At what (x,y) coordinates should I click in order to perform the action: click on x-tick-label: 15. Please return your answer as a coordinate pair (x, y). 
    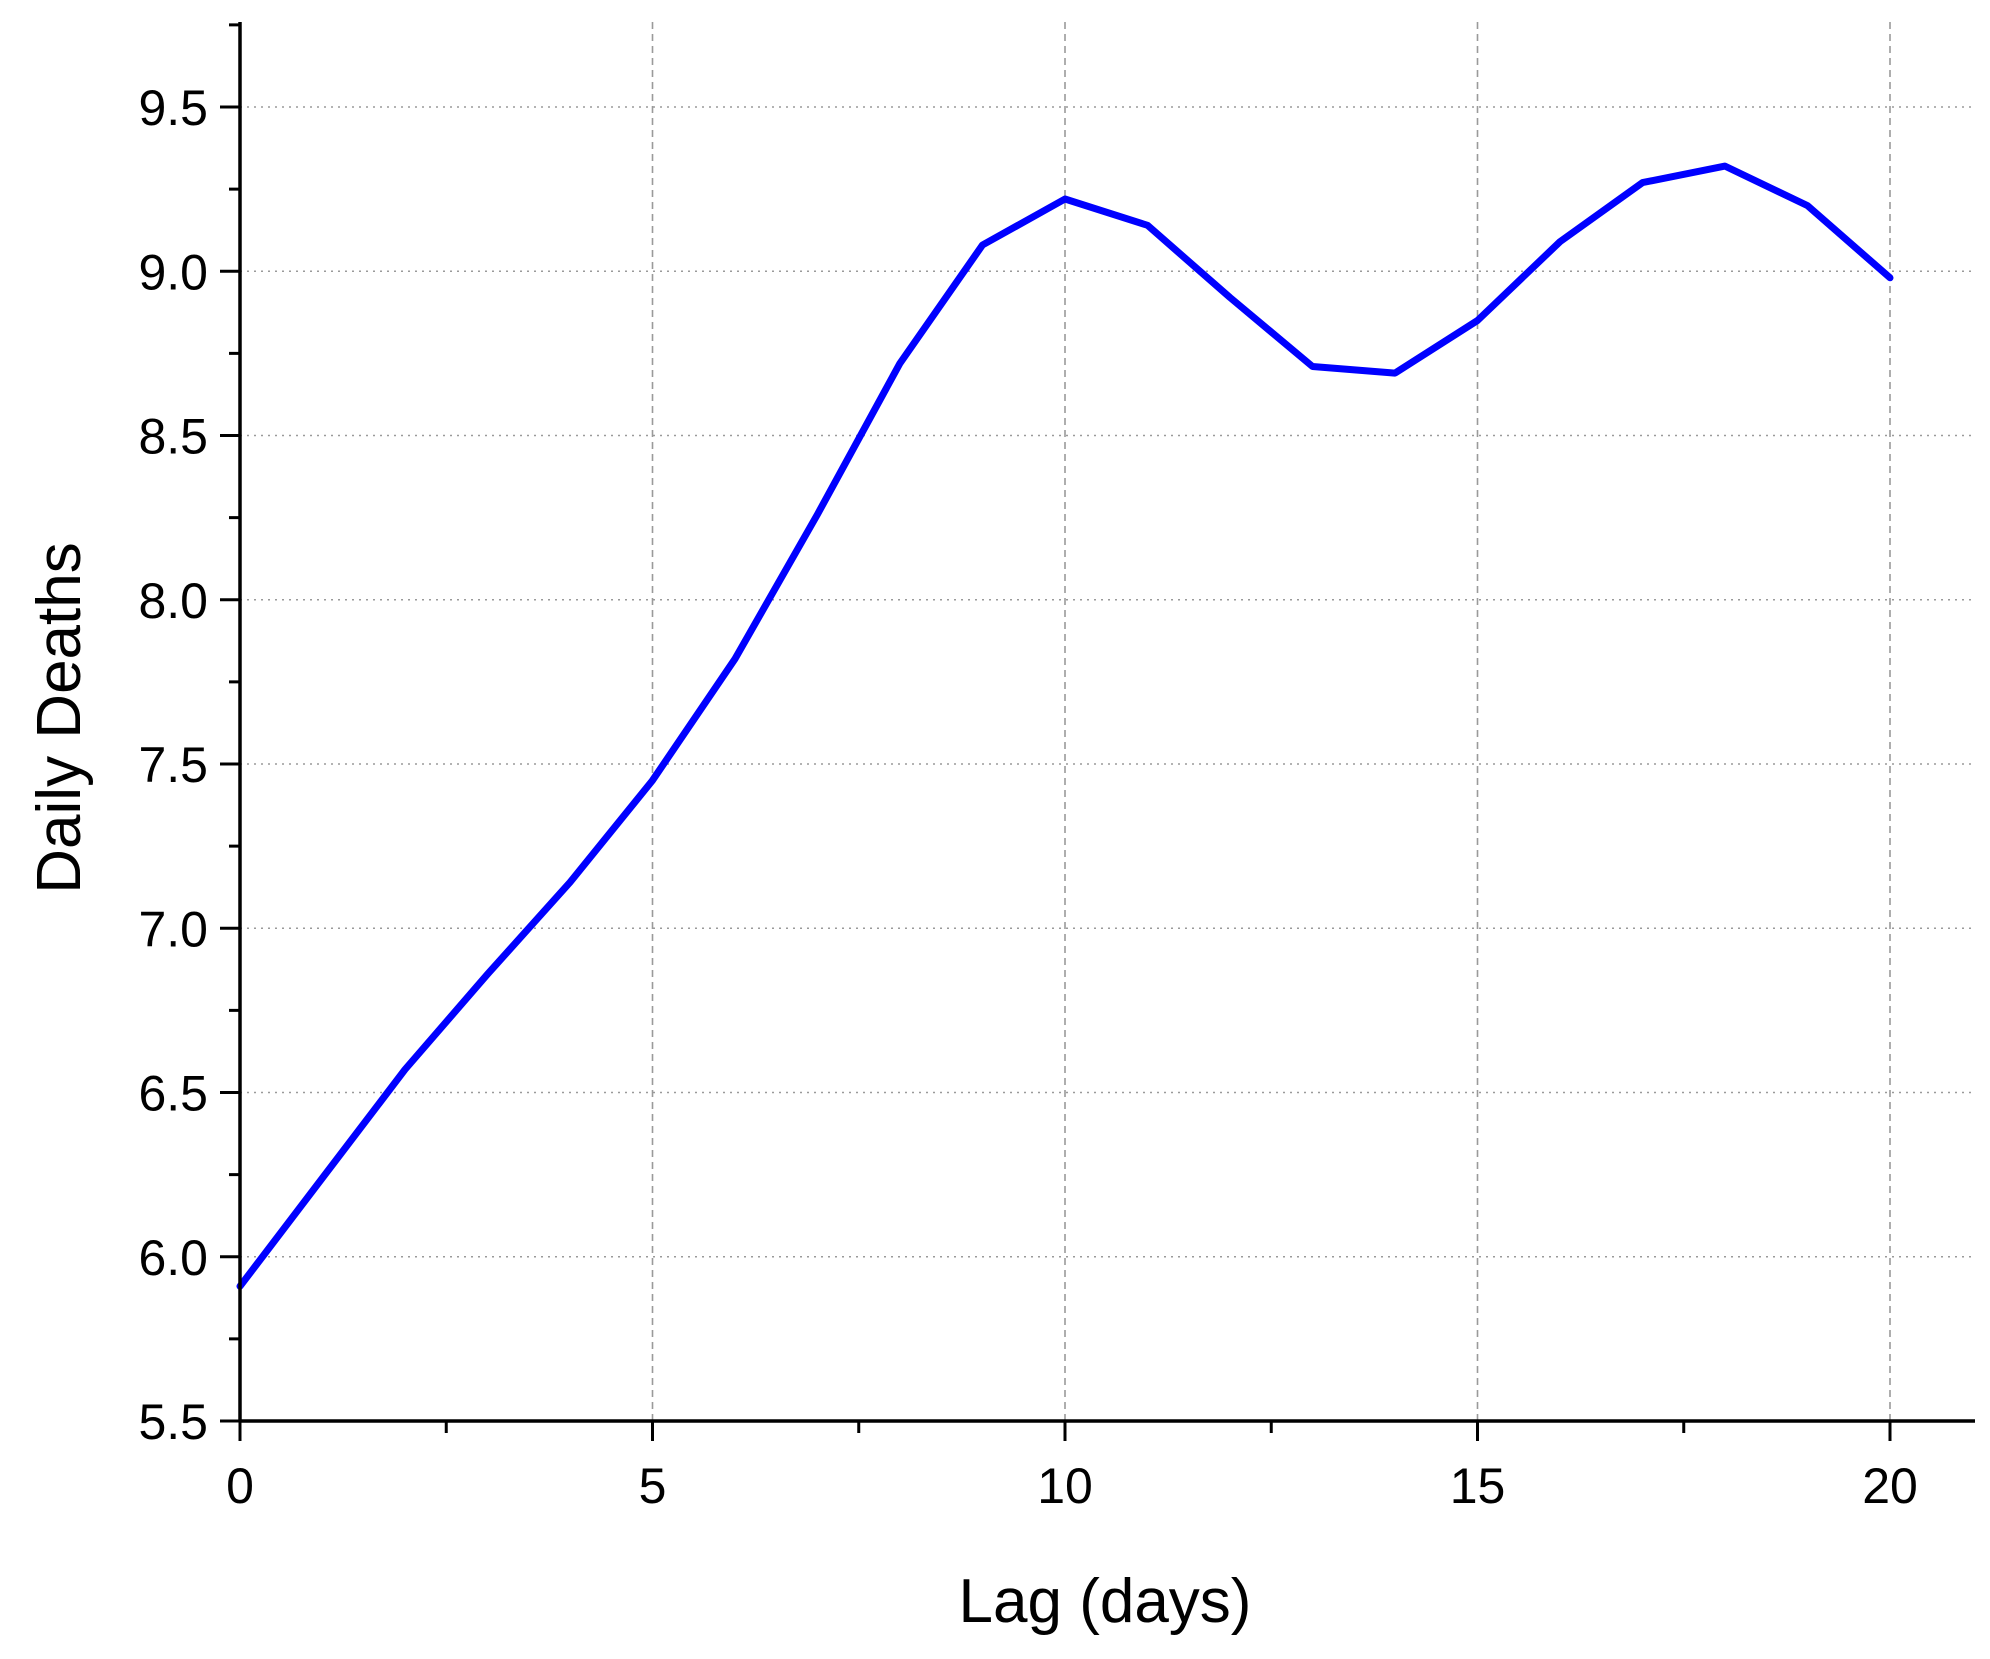
    Looking at the image, I should click on (1478, 1486).